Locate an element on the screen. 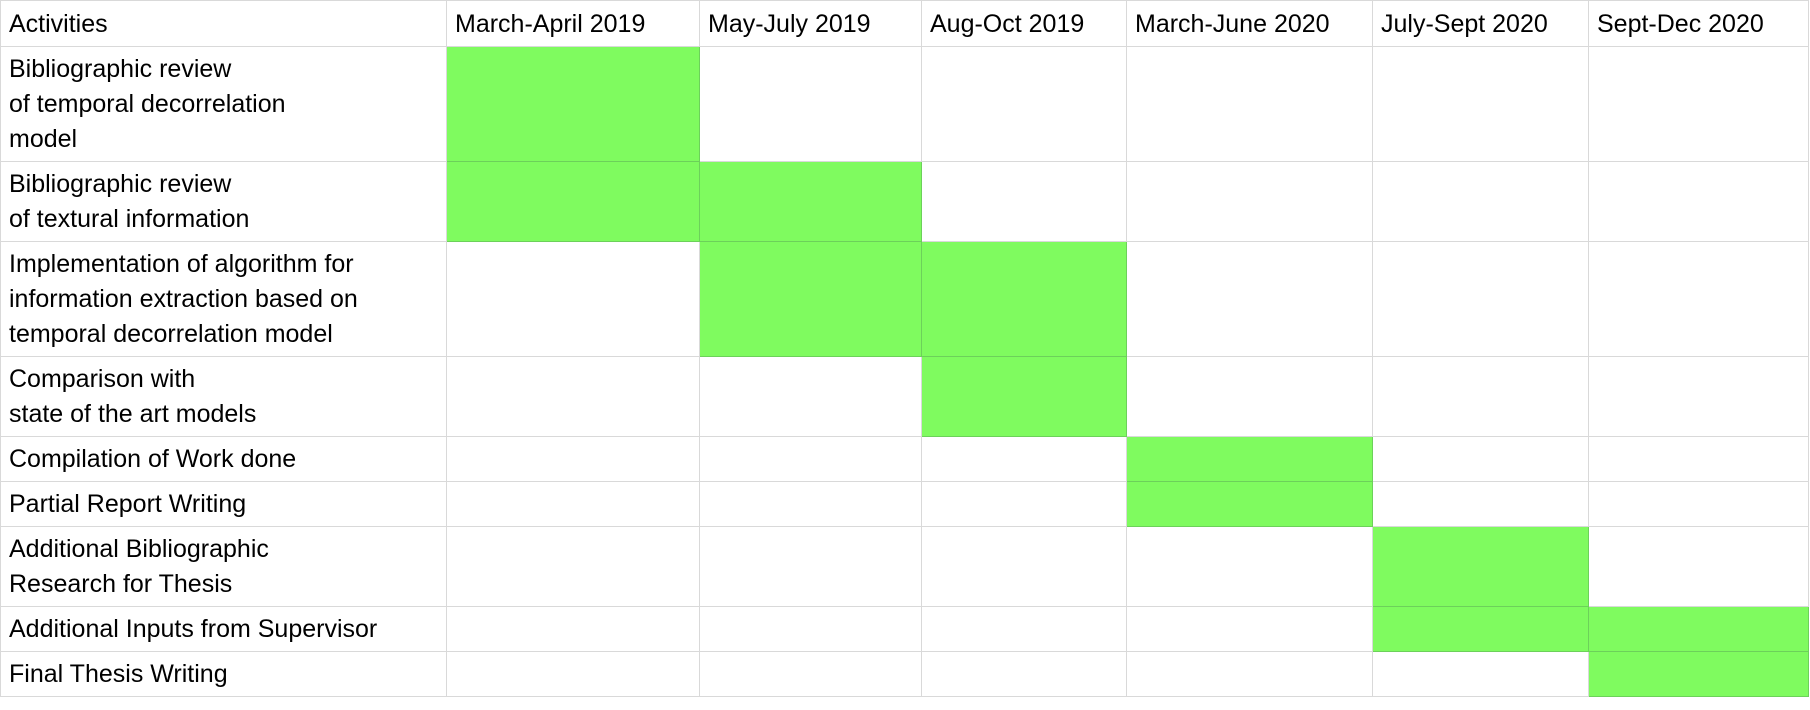 The image size is (1810, 710). activity-cell: Compilation of Work done is located at coordinates (223, 459).